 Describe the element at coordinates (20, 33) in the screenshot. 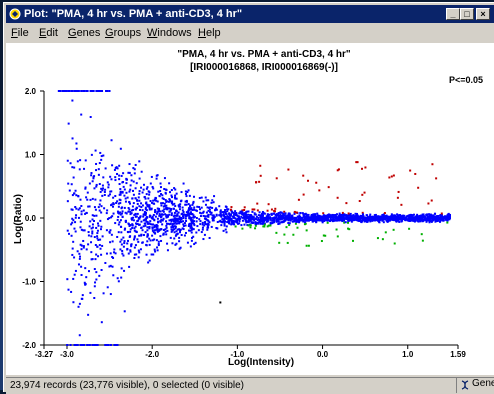

I see `menu-file: File` at that location.